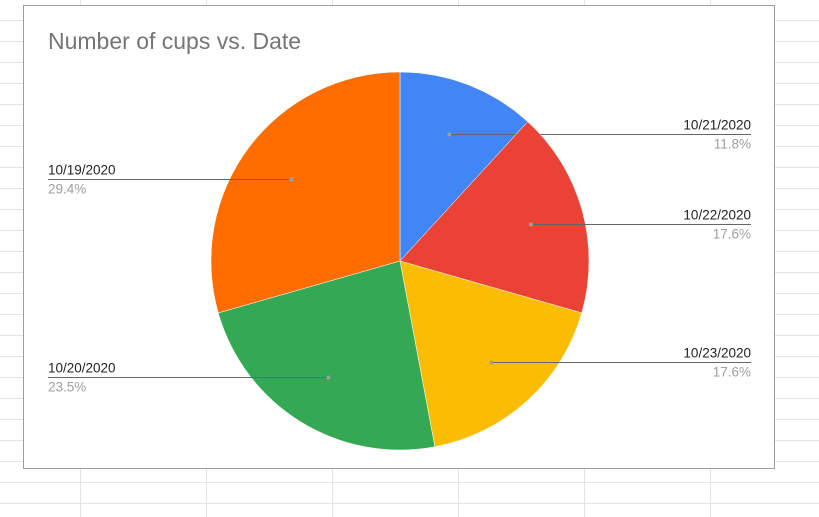  What do you see at coordinates (67, 387) in the screenshot?
I see `slice-percent-label: 23.5%` at bounding box center [67, 387].